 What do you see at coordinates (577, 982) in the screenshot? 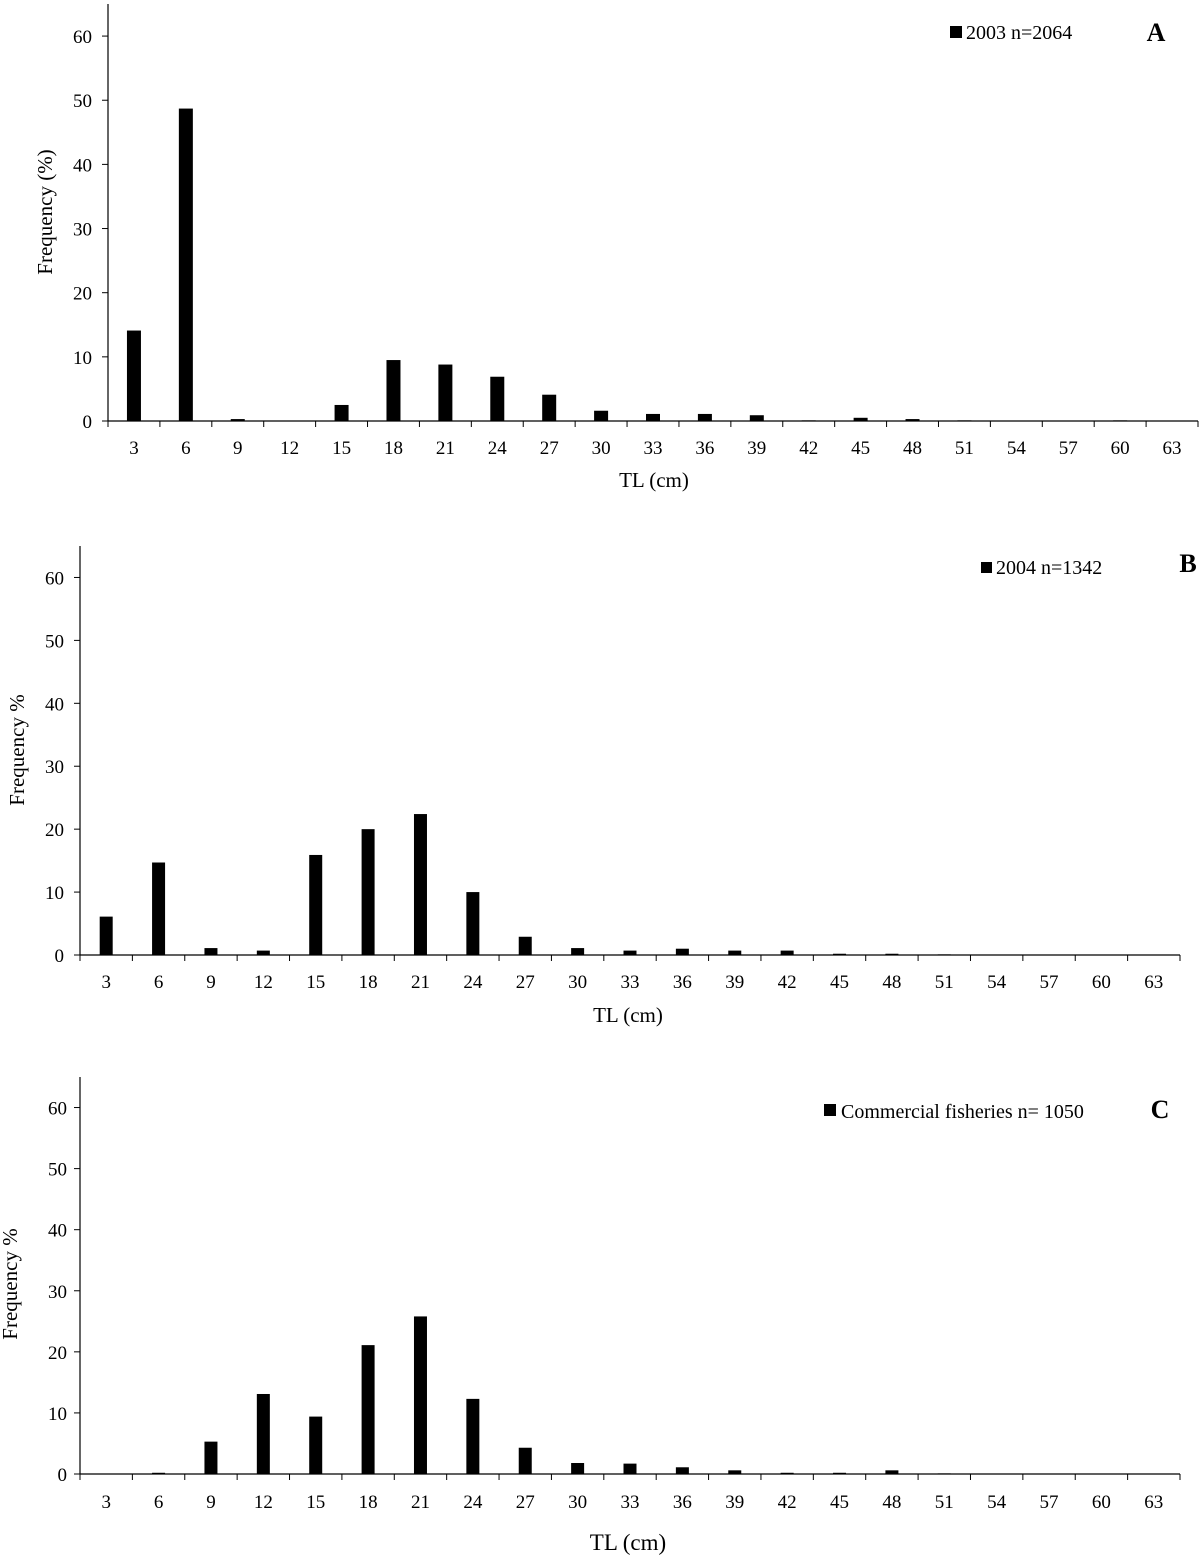
I see `x-tick-label-b: 30` at bounding box center [577, 982].